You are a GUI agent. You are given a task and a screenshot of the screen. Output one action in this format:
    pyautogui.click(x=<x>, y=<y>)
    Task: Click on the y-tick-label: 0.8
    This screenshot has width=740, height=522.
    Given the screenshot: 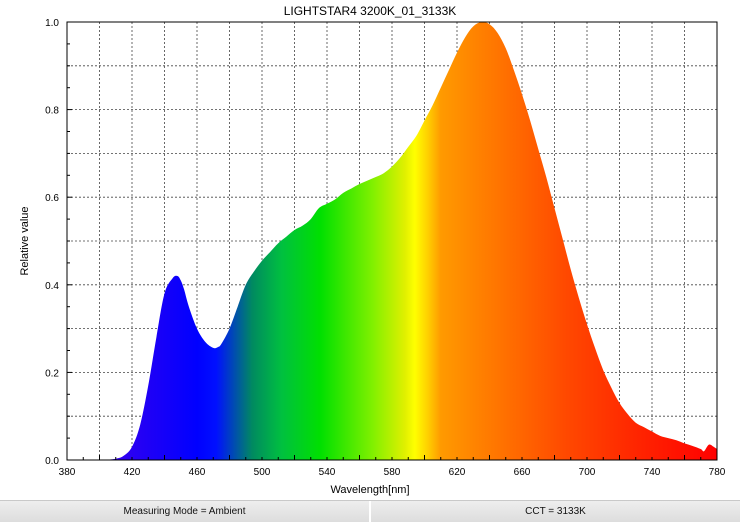 What is the action you would take?
    pyautogui.click(x=52, y=111)
    